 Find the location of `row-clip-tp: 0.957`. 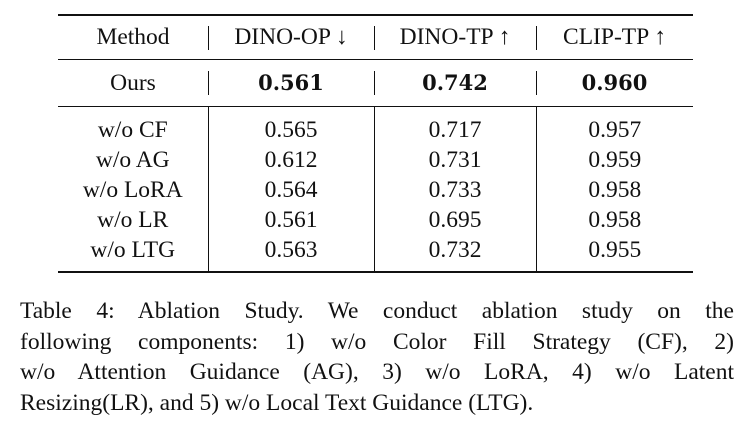

row-clip-tp: 0.957 is located at coordinates (614, 125).